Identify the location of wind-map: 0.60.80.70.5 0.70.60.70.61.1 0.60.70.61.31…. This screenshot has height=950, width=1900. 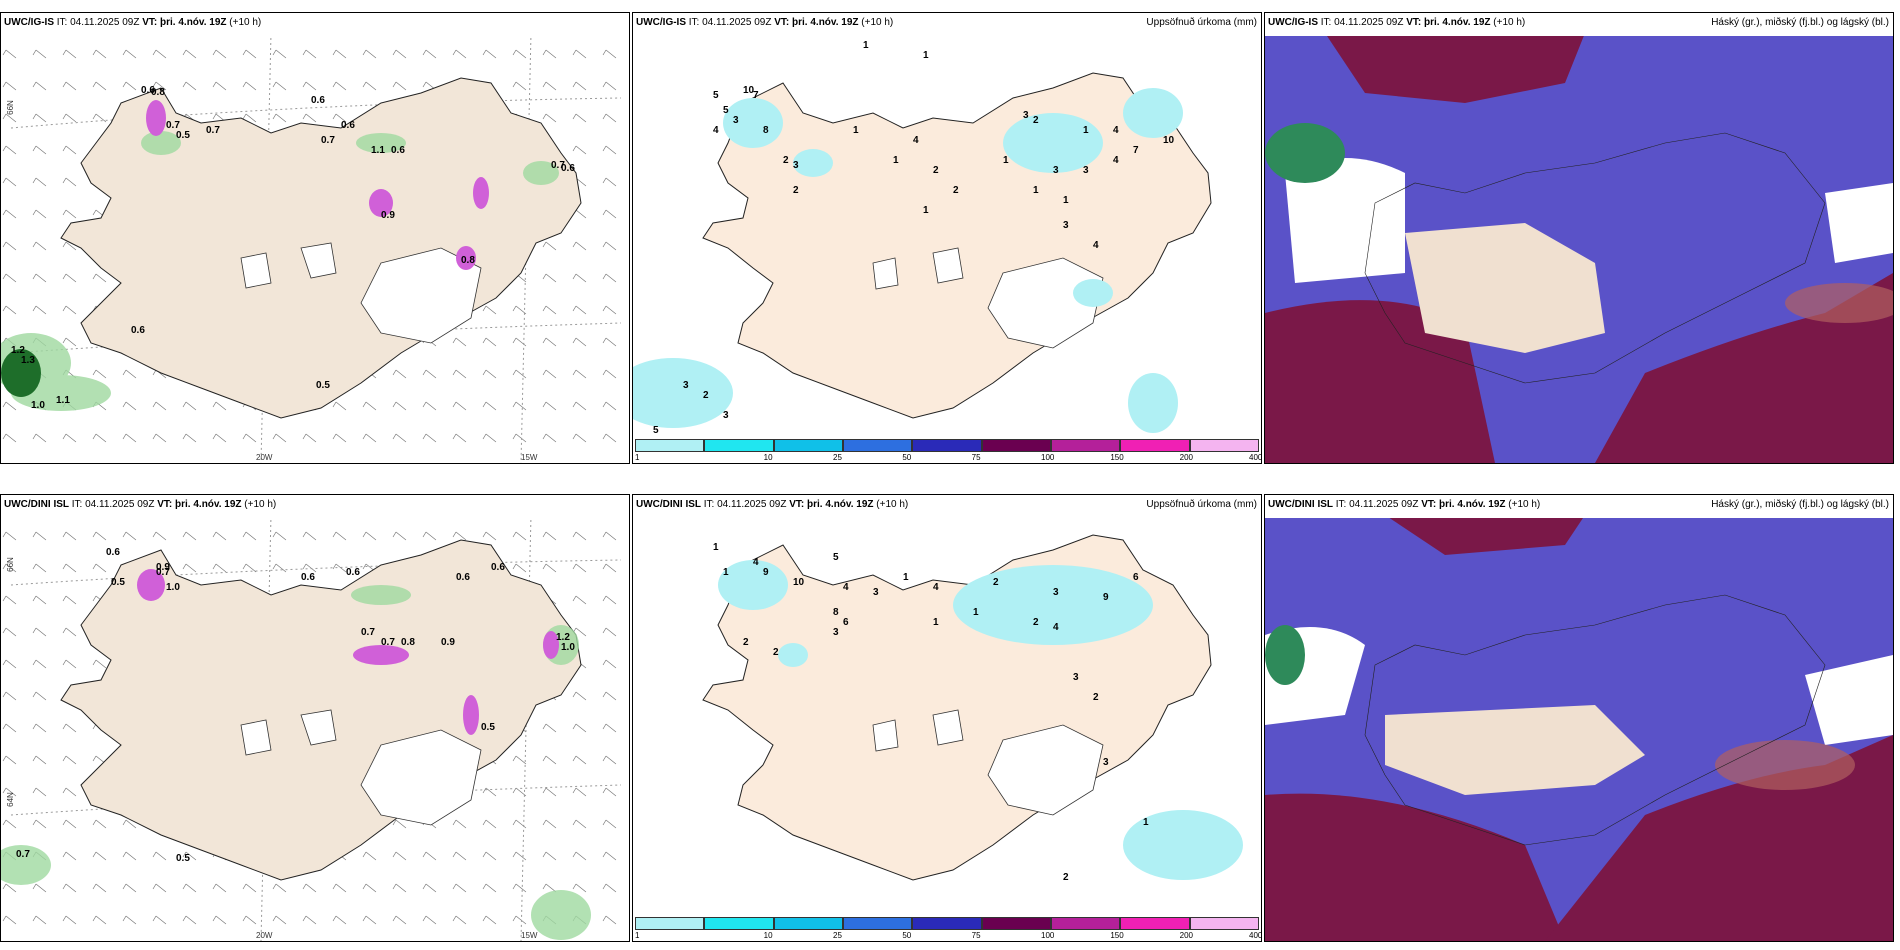
(315, 248).